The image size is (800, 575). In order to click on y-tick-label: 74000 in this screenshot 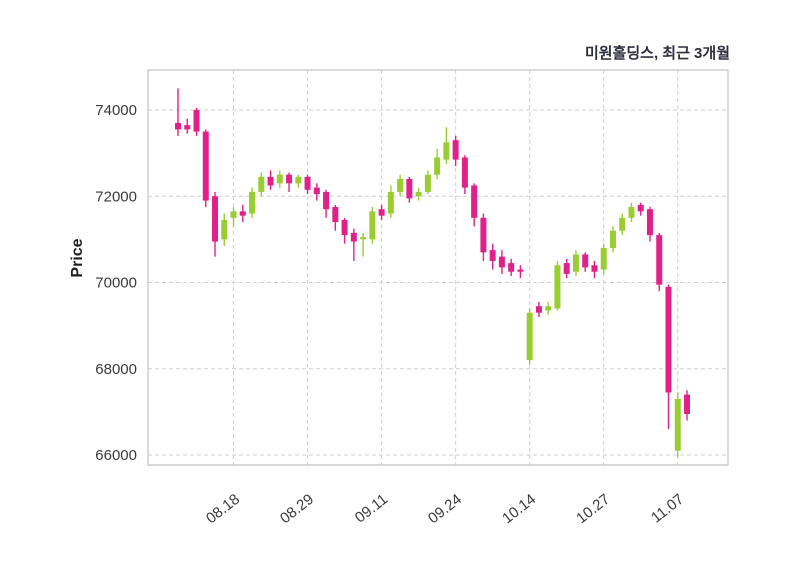, I will do `click(116, 110)`.